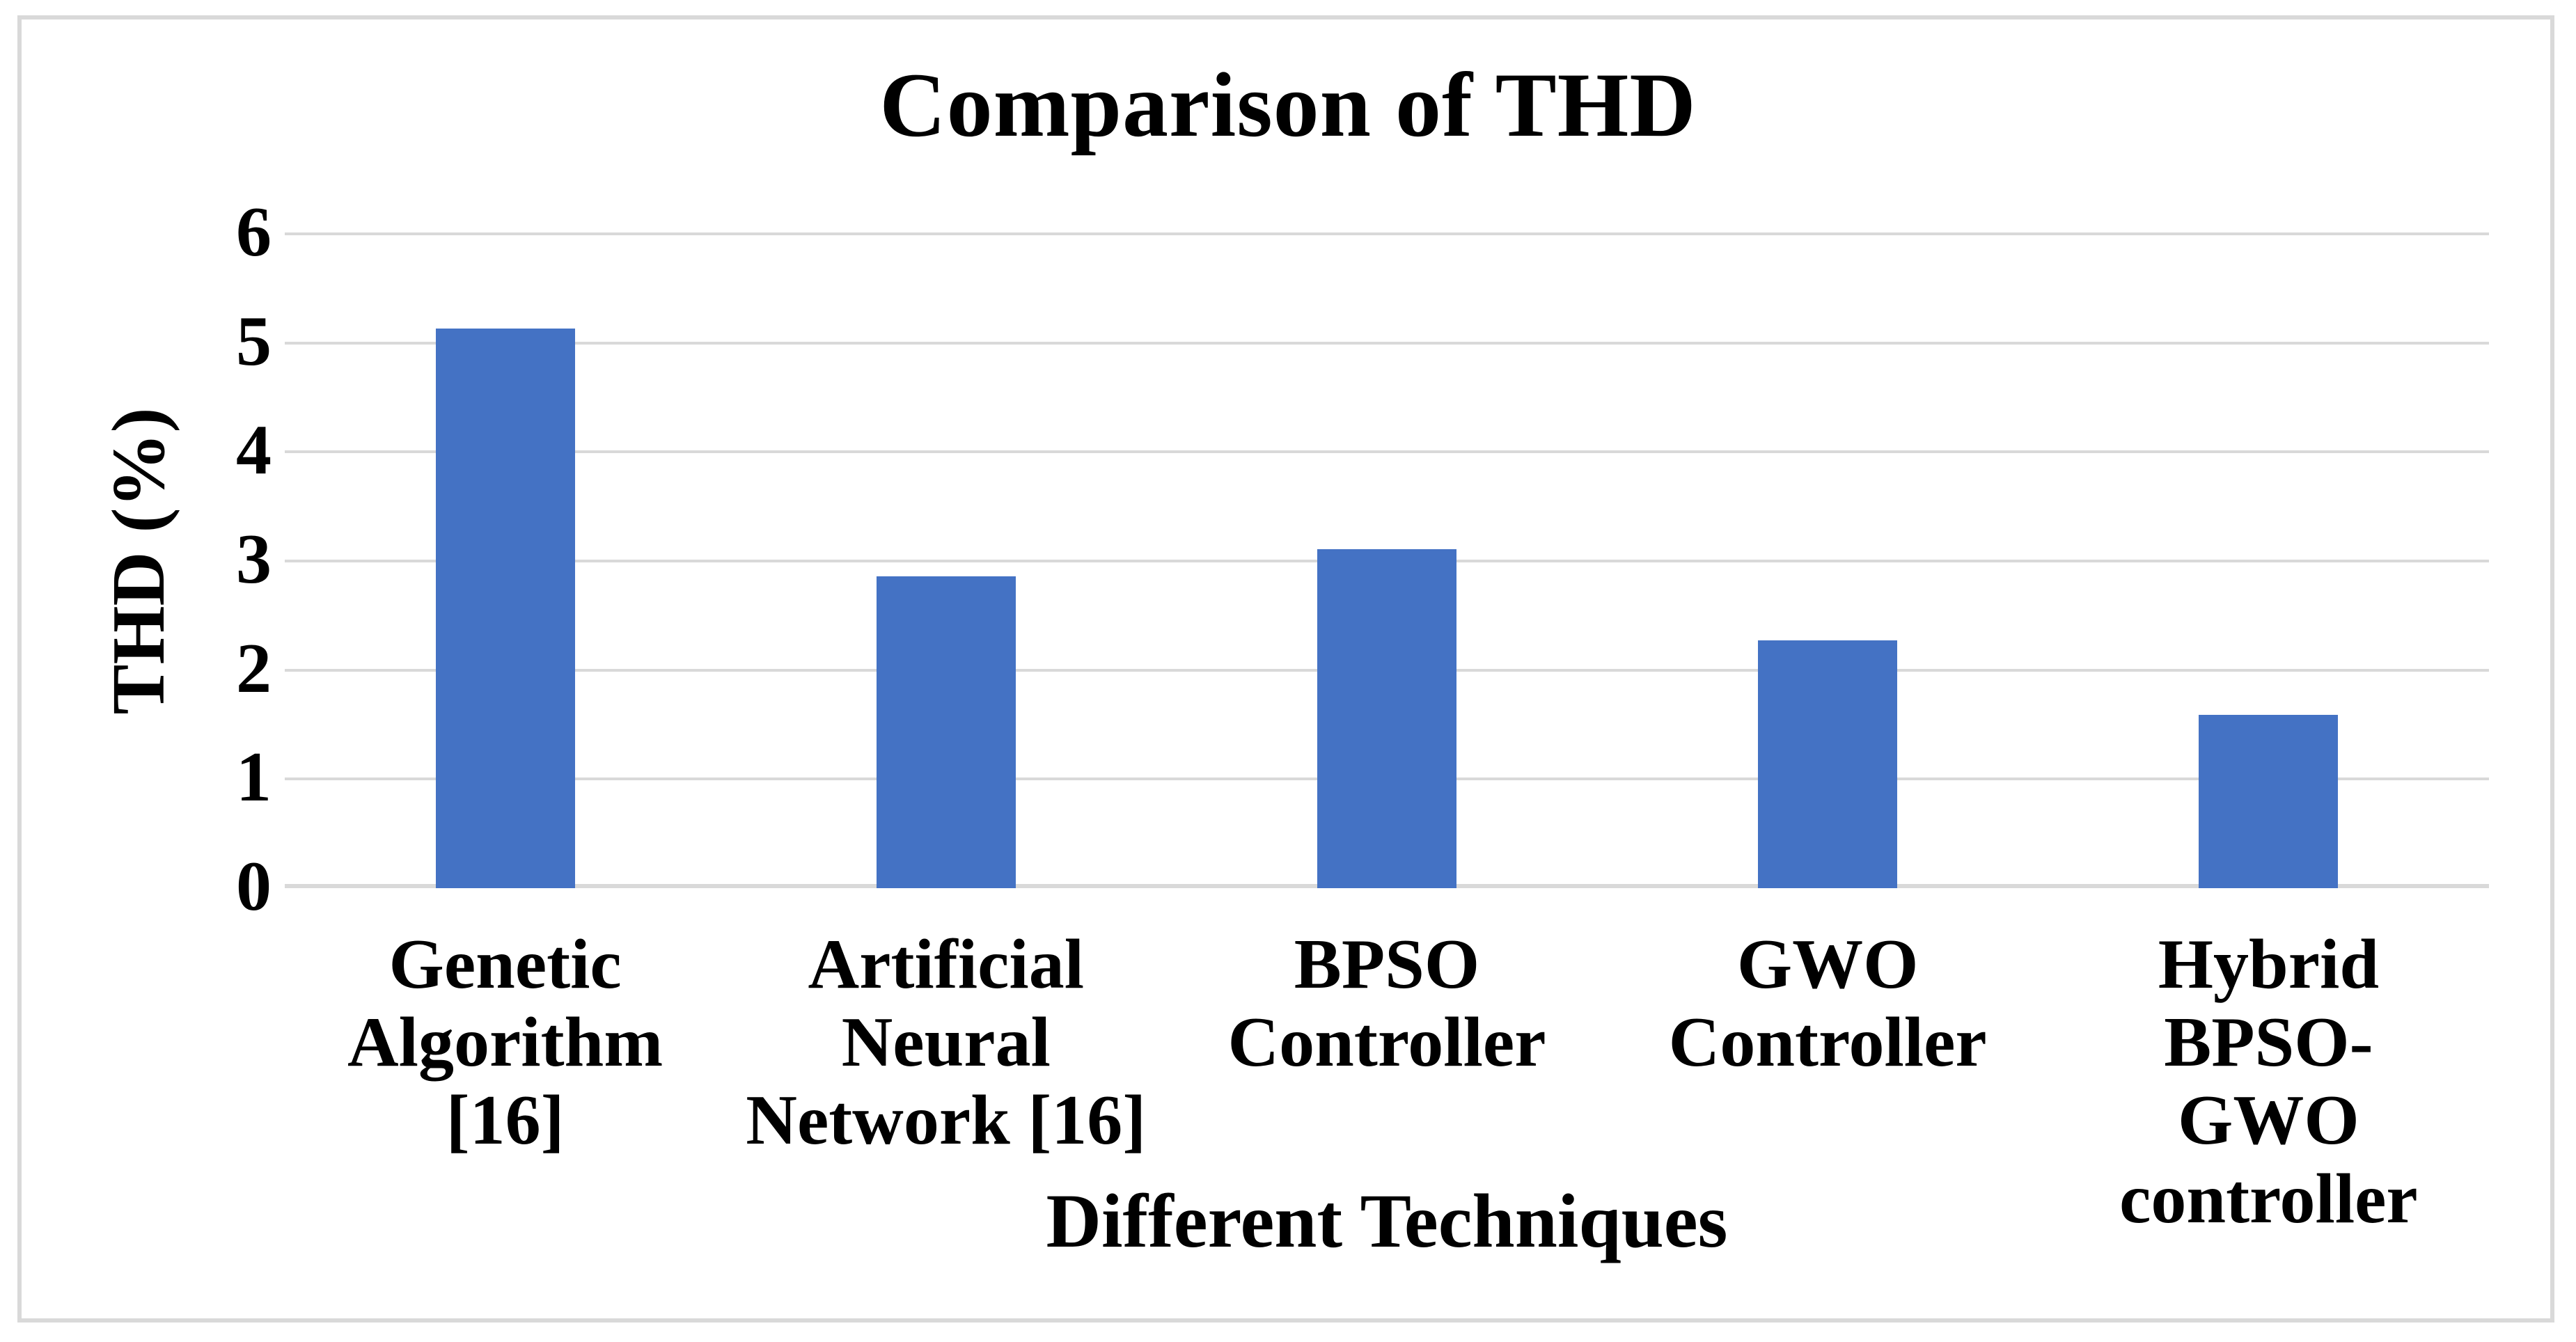 This screenshot has height=1342, width=2576. Describe the element at coordinates (254, 231) in the screenshot. I see `y-tick-label-6: 6` at that location.